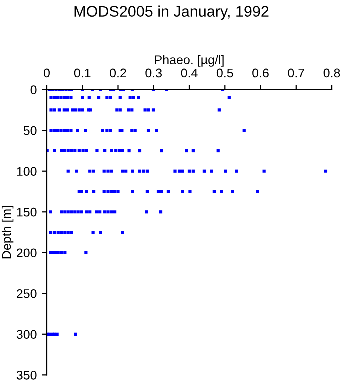 The height and width of the screenshot is (384, 343). What do you see at coordinates (27, 253) in the screenshot?
I see `y-tick-label: 200` at bounding box center [27, 253].